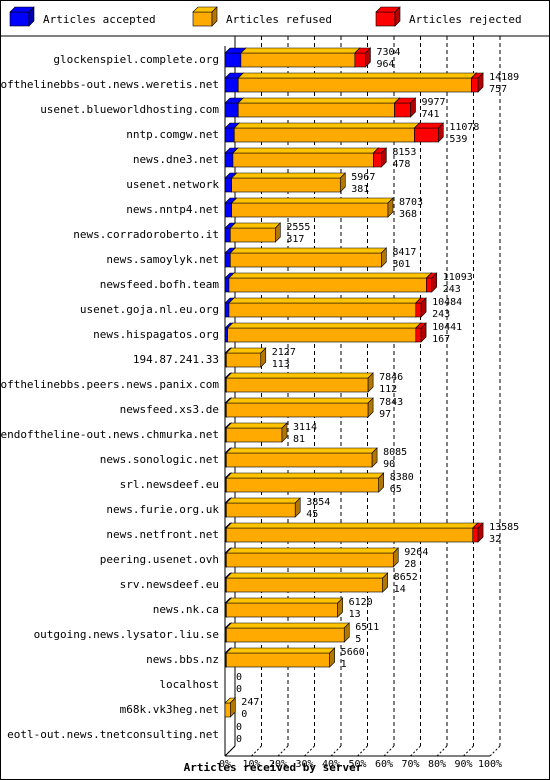 The width and height of the screenshot is (550, 780). I want to click on server-label: news.furie.org.uk, so click(162, 509).